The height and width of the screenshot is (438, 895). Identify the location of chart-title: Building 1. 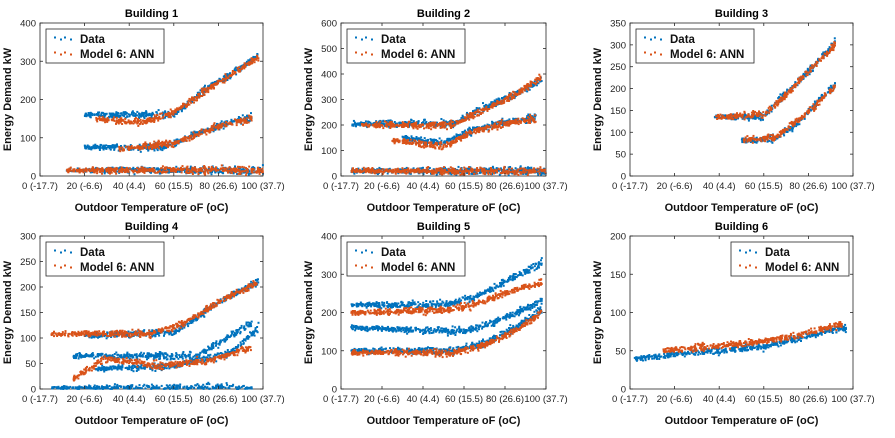
(151, 14).